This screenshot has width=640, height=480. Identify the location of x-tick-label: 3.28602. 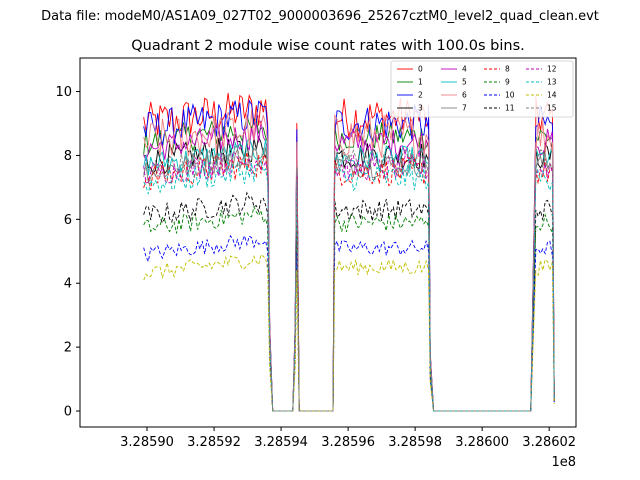
(549, 442).